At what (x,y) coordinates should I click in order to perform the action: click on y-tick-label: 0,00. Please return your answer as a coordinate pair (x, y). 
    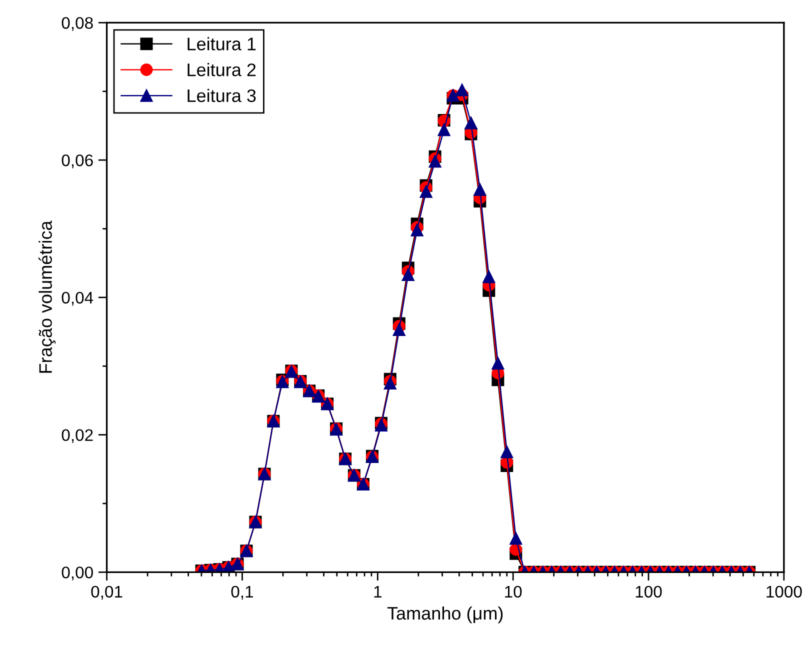
    Looking at the image, I should click on (77, 573).